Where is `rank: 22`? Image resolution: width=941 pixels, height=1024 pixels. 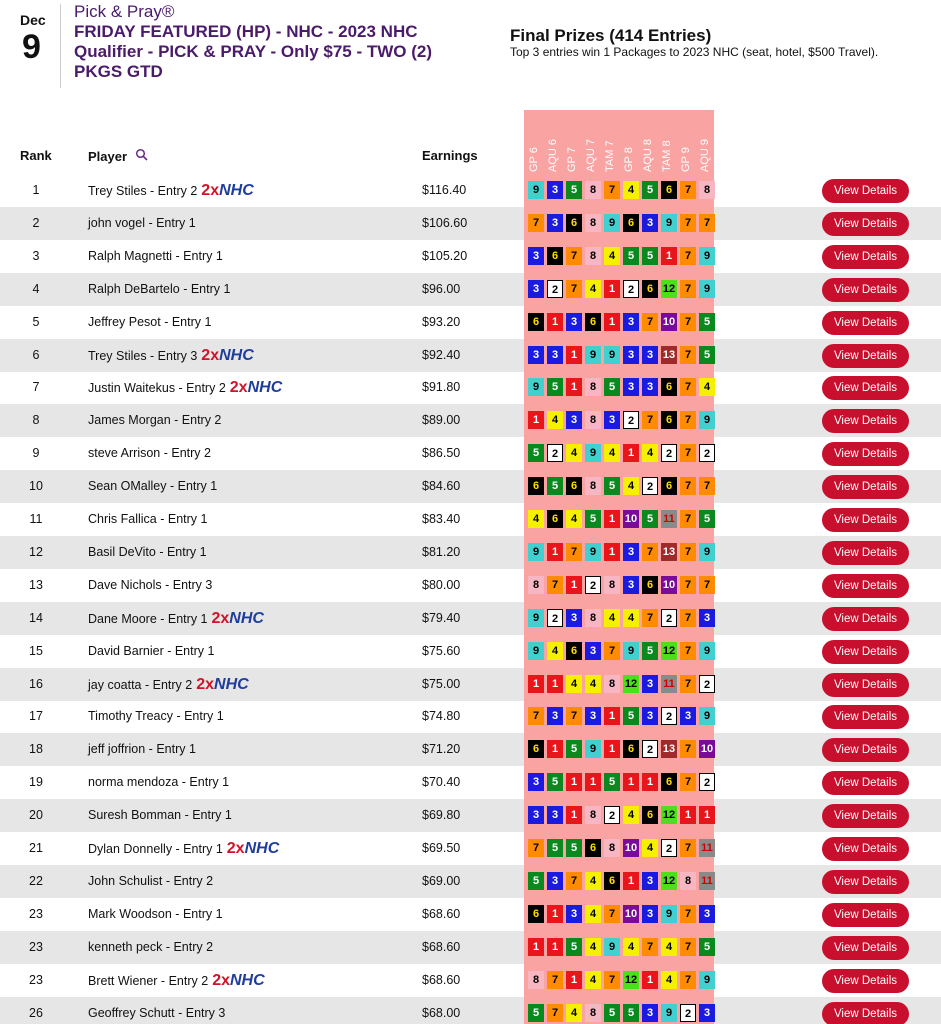
rank: 22 is located at coordinates (36, 880).